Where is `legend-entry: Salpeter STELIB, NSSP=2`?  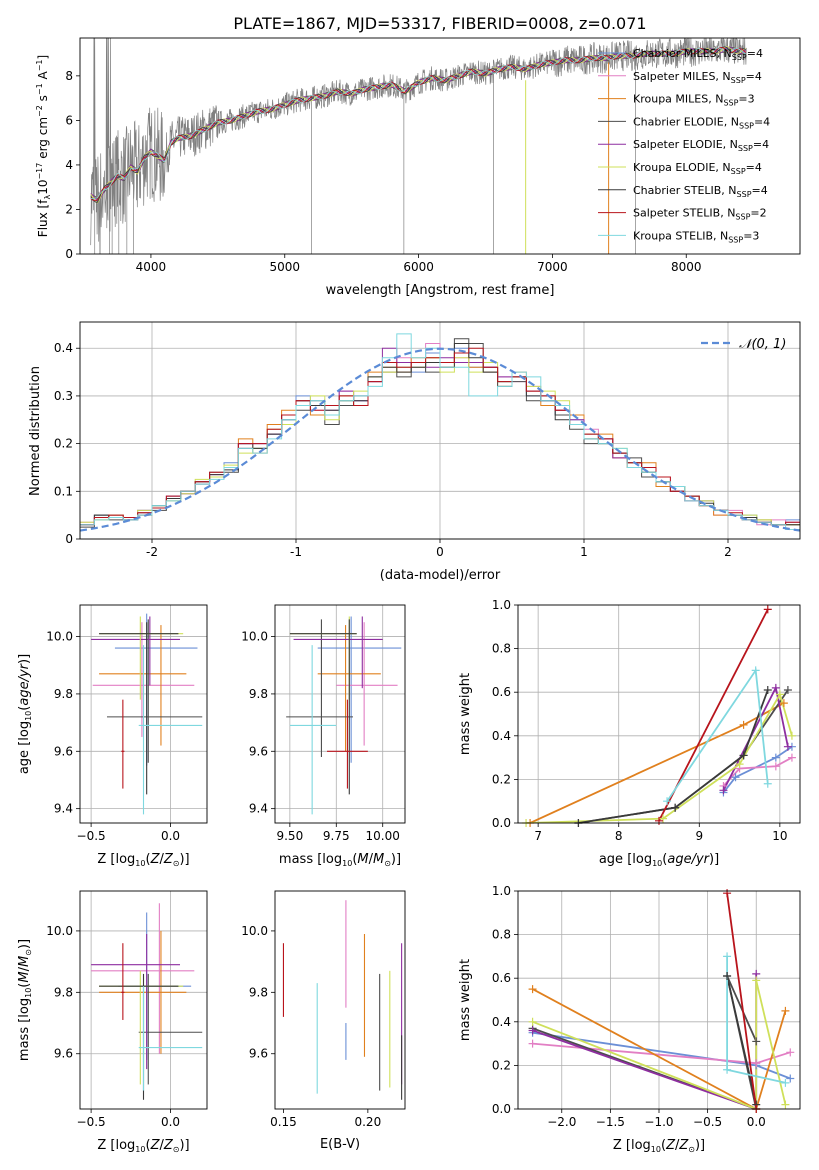 legend-entry: Salpeter STELIB, NSSP=2 is located at coordinates (700, 214).